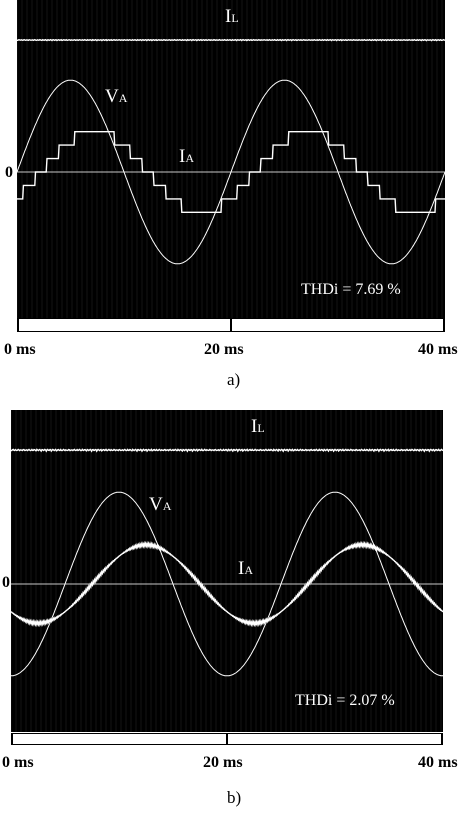  Describe the element at coordinates (18, 762) in the screenshot. I see `tick-label-0ms-b: 0 ms` at that location.